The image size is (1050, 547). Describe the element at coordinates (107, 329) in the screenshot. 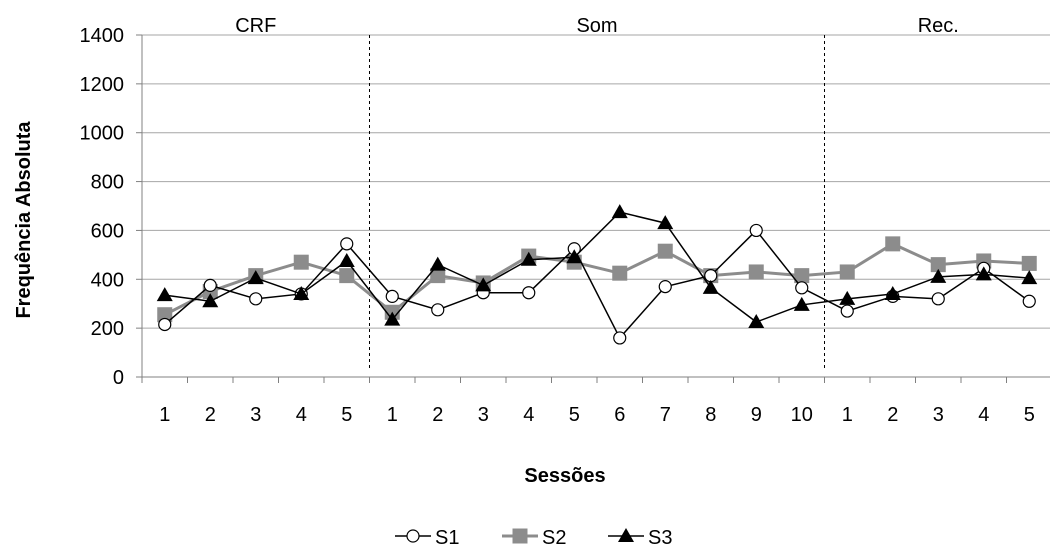

I see `y-tick-label: 200` at that location.